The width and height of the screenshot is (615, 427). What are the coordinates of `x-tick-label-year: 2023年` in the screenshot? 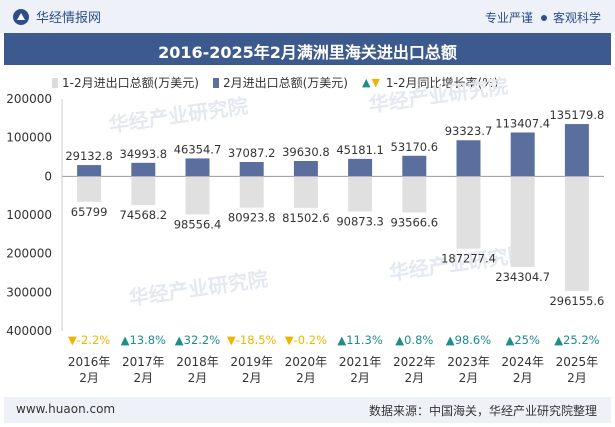 It's located at (468, 362).